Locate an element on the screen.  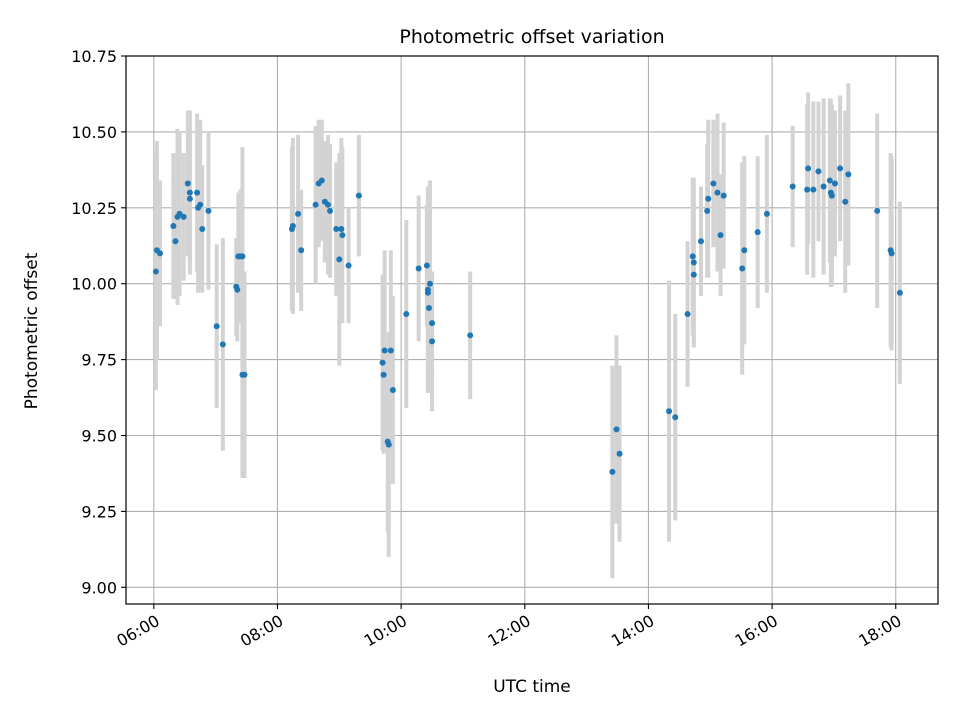
y-tick-label: 10.75 is located at coordinates (94, 56).